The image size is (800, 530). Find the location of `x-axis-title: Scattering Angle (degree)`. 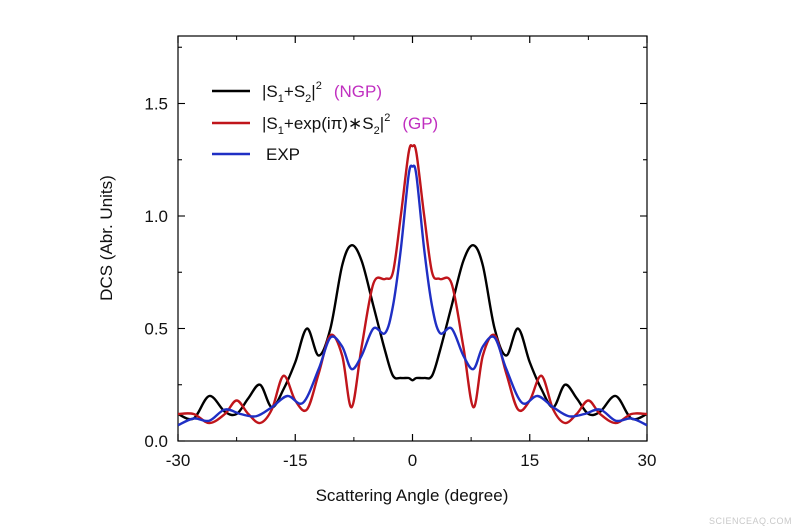

x-axis-title: Scattering Angle (degree) is located at coordinates (412, 495).